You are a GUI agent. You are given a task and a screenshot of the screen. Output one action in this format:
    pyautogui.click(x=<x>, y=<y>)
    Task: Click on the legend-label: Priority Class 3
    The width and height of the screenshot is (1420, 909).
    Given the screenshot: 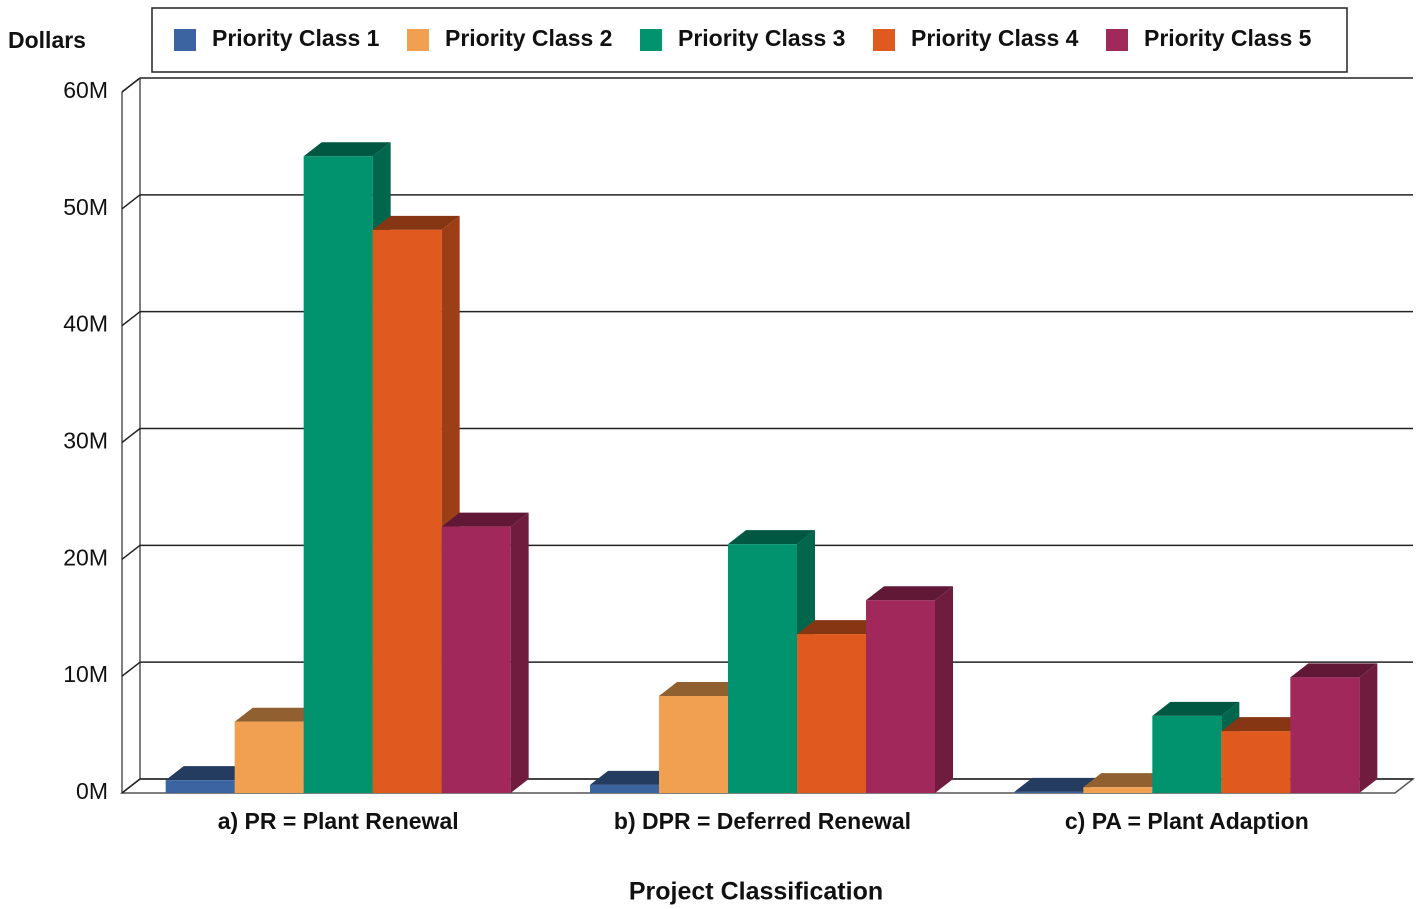 What is the action you would take?
    pyautogui.click(x=761, y=38)
    